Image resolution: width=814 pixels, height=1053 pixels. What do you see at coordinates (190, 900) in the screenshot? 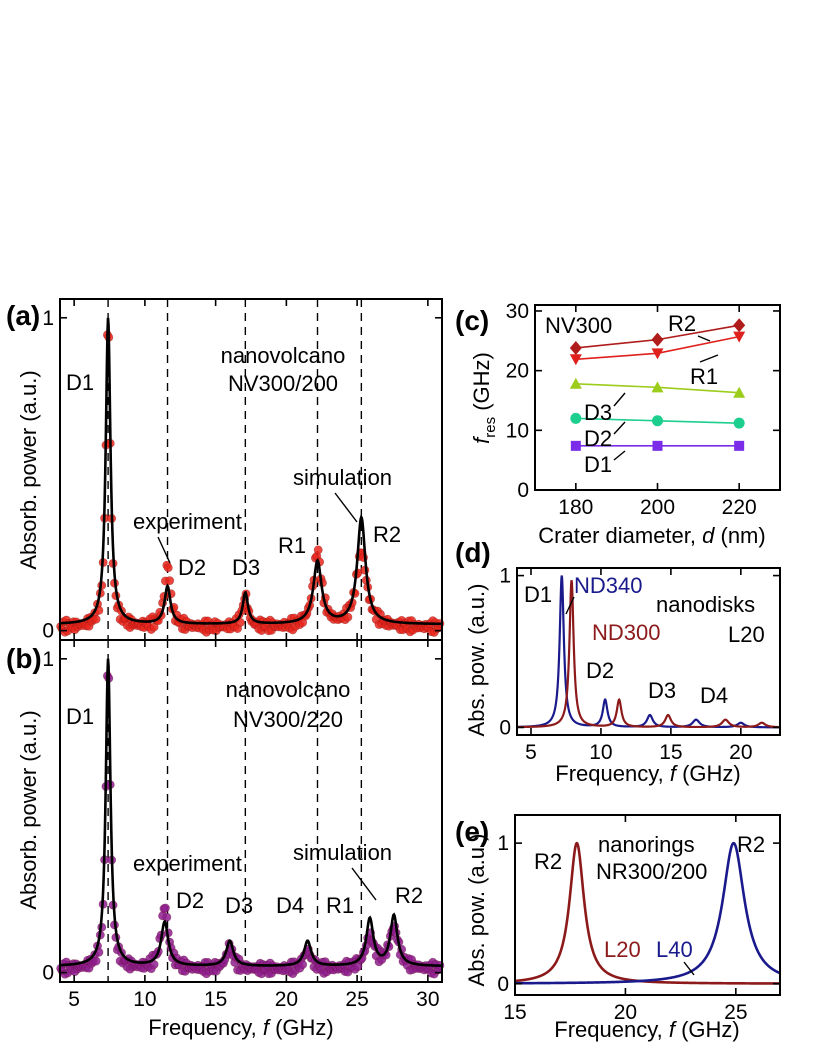
I see `peak-label-b-D2: D2` at bounding box center [190, 900].